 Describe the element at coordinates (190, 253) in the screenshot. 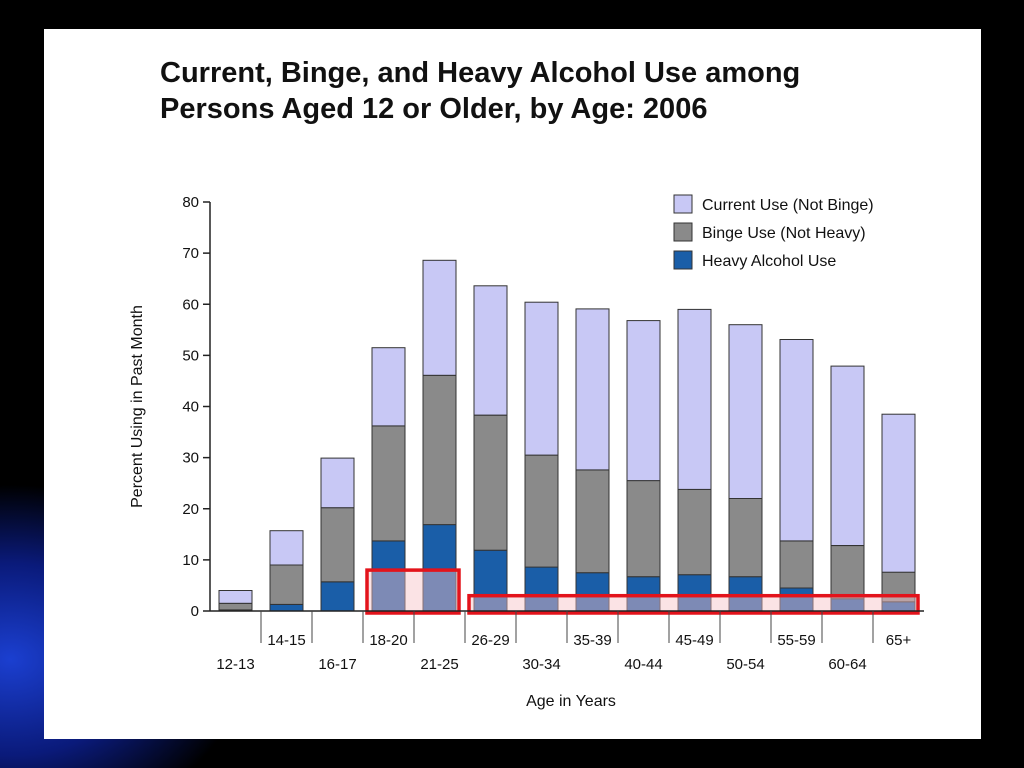

I see `y-tick-label-70: 70` at that location.